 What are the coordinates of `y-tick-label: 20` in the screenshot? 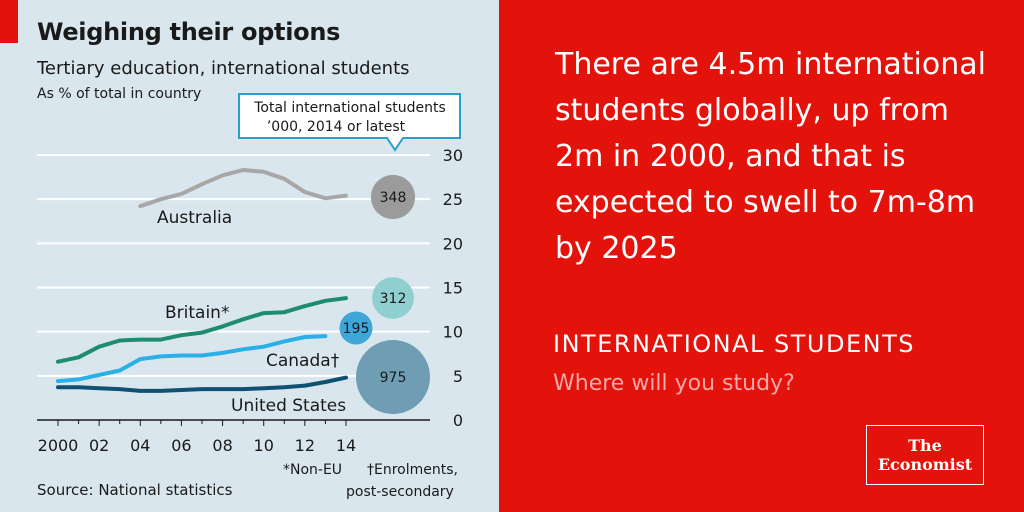 It's located at (453, 243).